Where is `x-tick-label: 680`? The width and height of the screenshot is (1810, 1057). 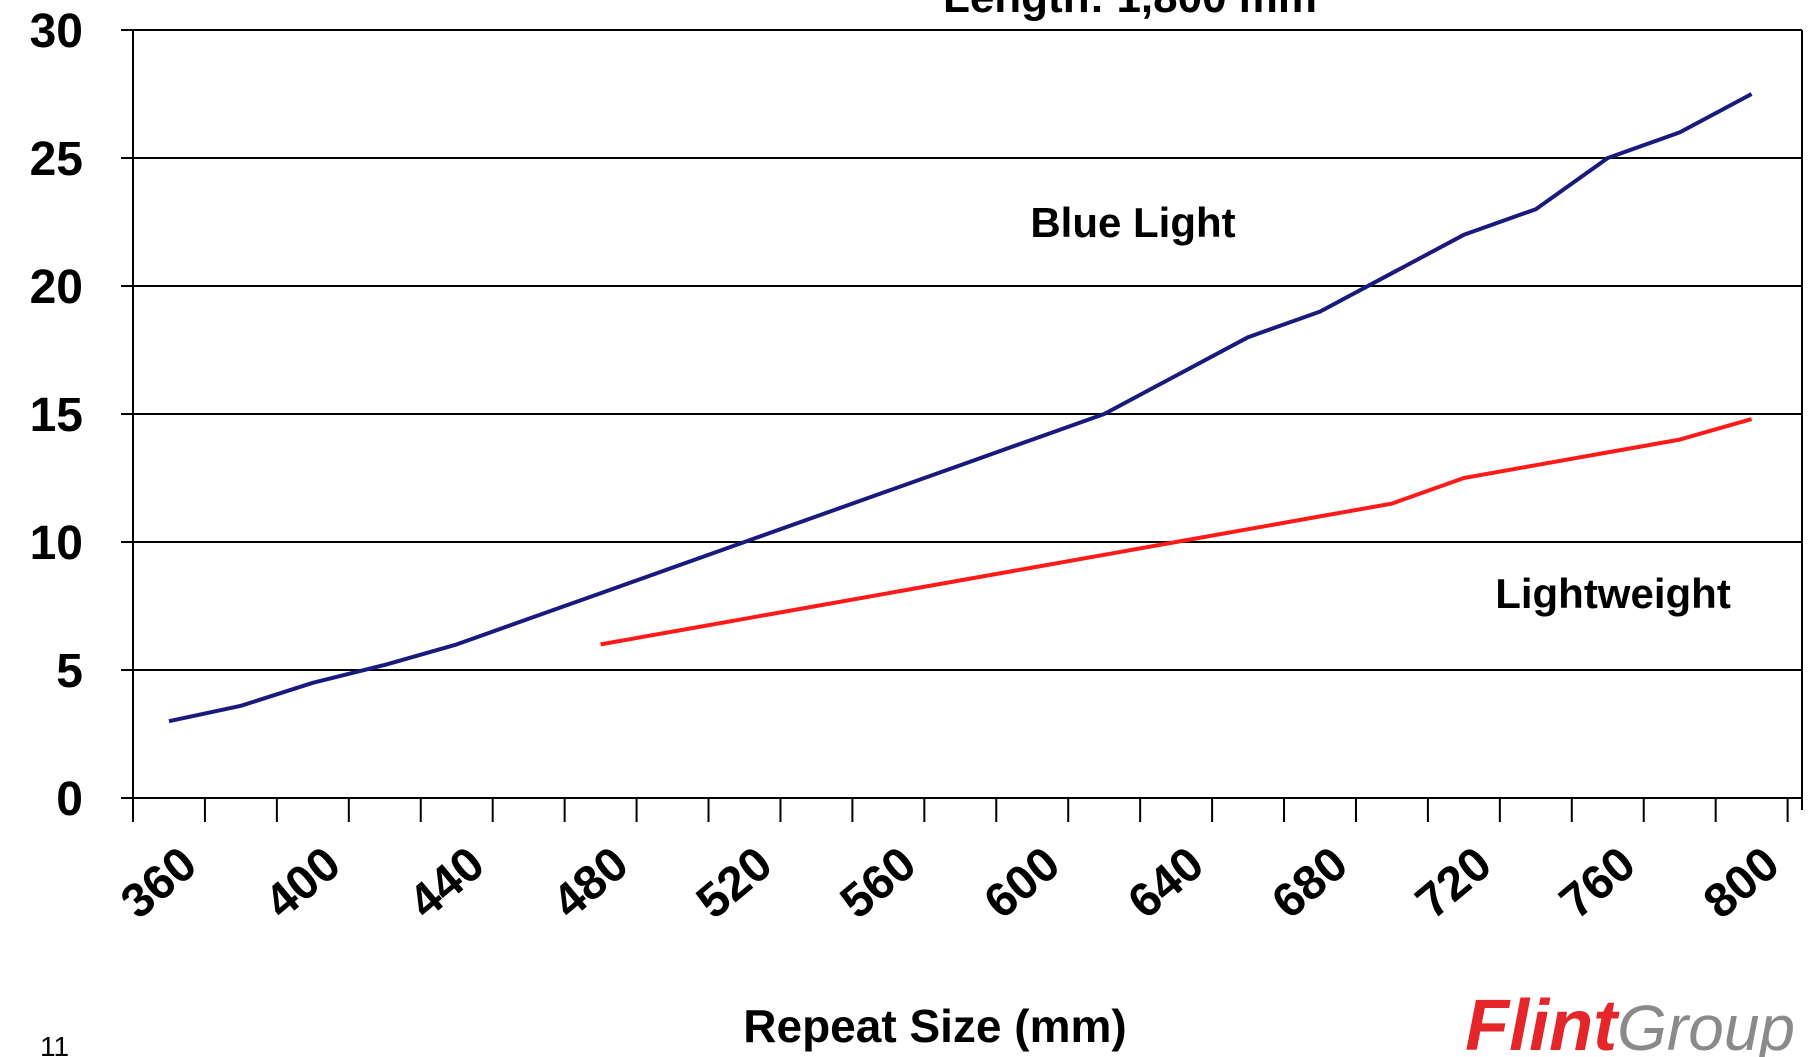 x-tick-label: 680 is located at coordinates (1309, 883).